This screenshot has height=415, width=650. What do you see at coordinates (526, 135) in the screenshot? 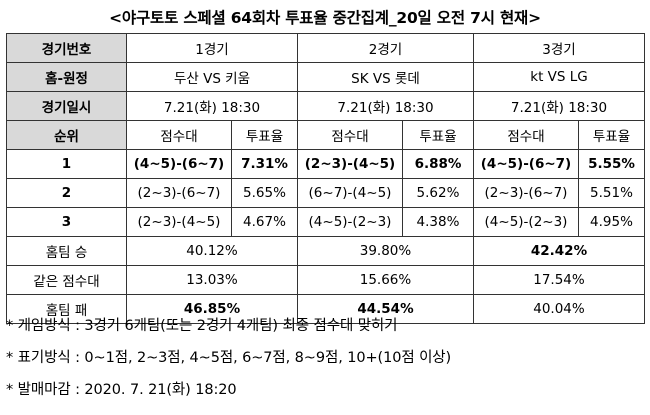
I see `game-3-score-range-header: 점수대` at bounding box center [526, 135].